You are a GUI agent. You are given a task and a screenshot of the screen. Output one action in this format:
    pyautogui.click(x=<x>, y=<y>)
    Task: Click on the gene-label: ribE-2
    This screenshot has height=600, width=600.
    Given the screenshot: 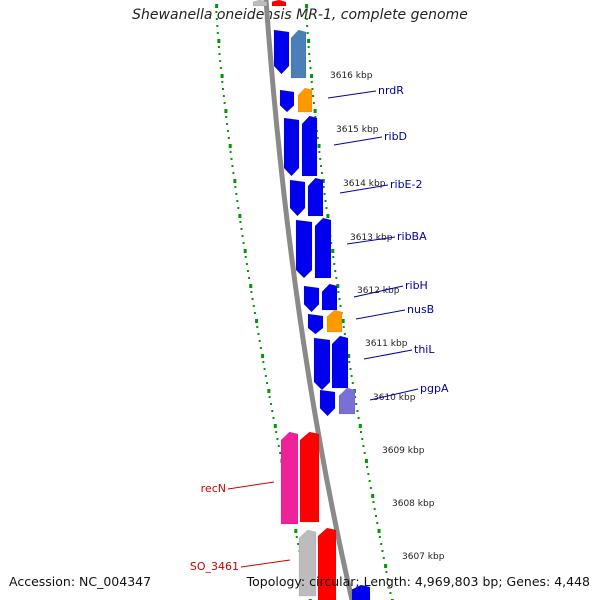 What is the action you would take?
    pyautogui.click(x=406, y=184)
    